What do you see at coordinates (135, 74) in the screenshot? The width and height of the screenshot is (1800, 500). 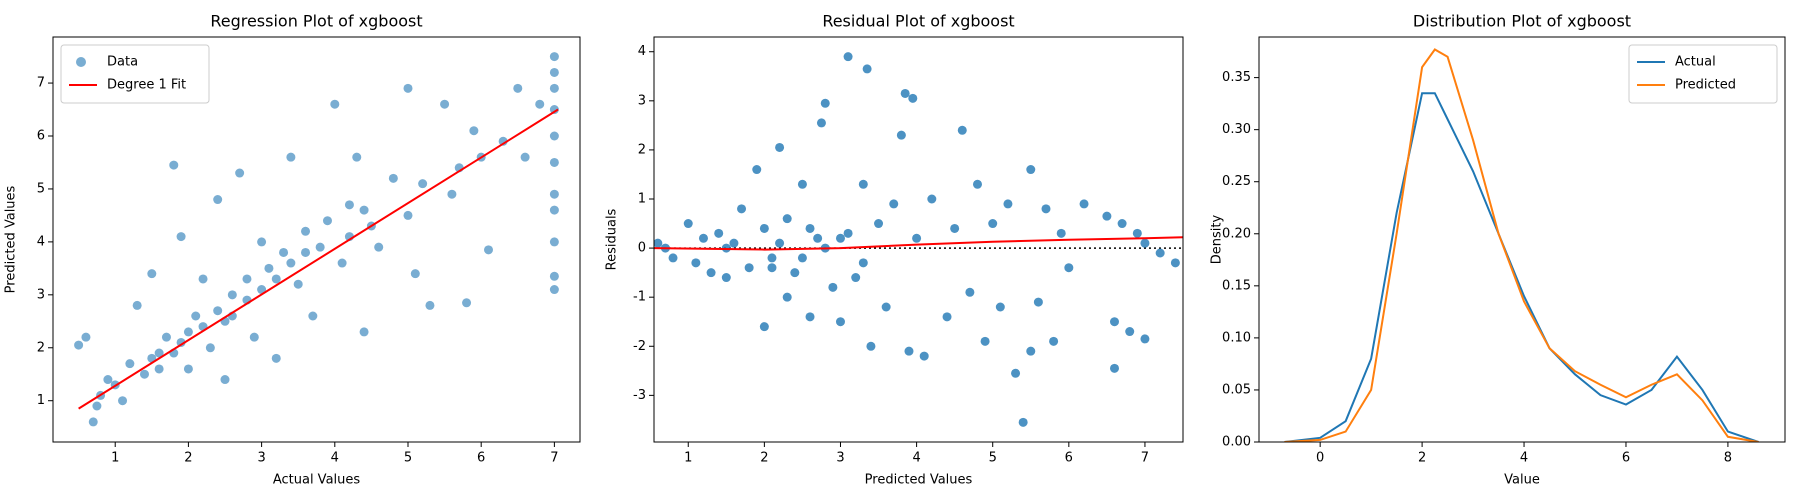 I see `legend-frame` at bounding box center [135, 74].